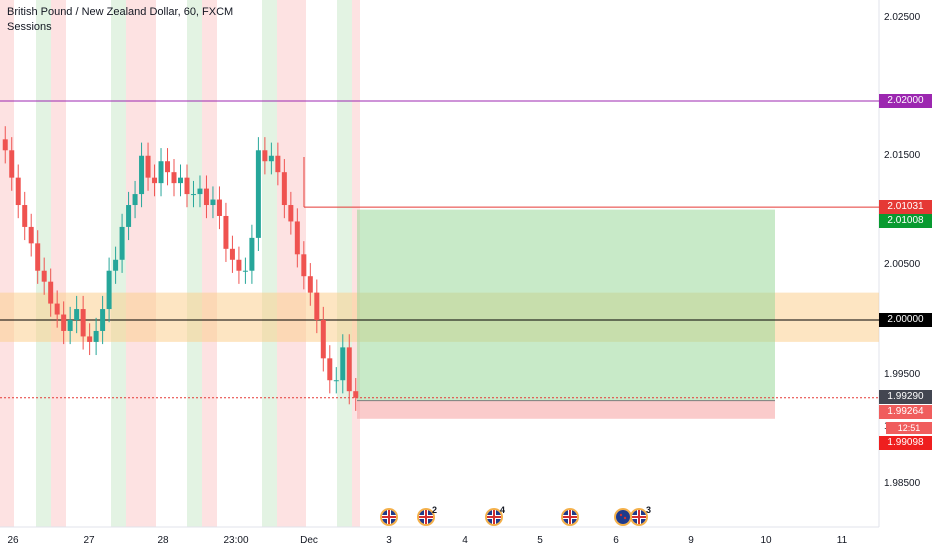 The image size is (932, 550). Describe the element at coordinates (902, 264) in the screenshot. I see `price-tick: 2.00500` at that location.